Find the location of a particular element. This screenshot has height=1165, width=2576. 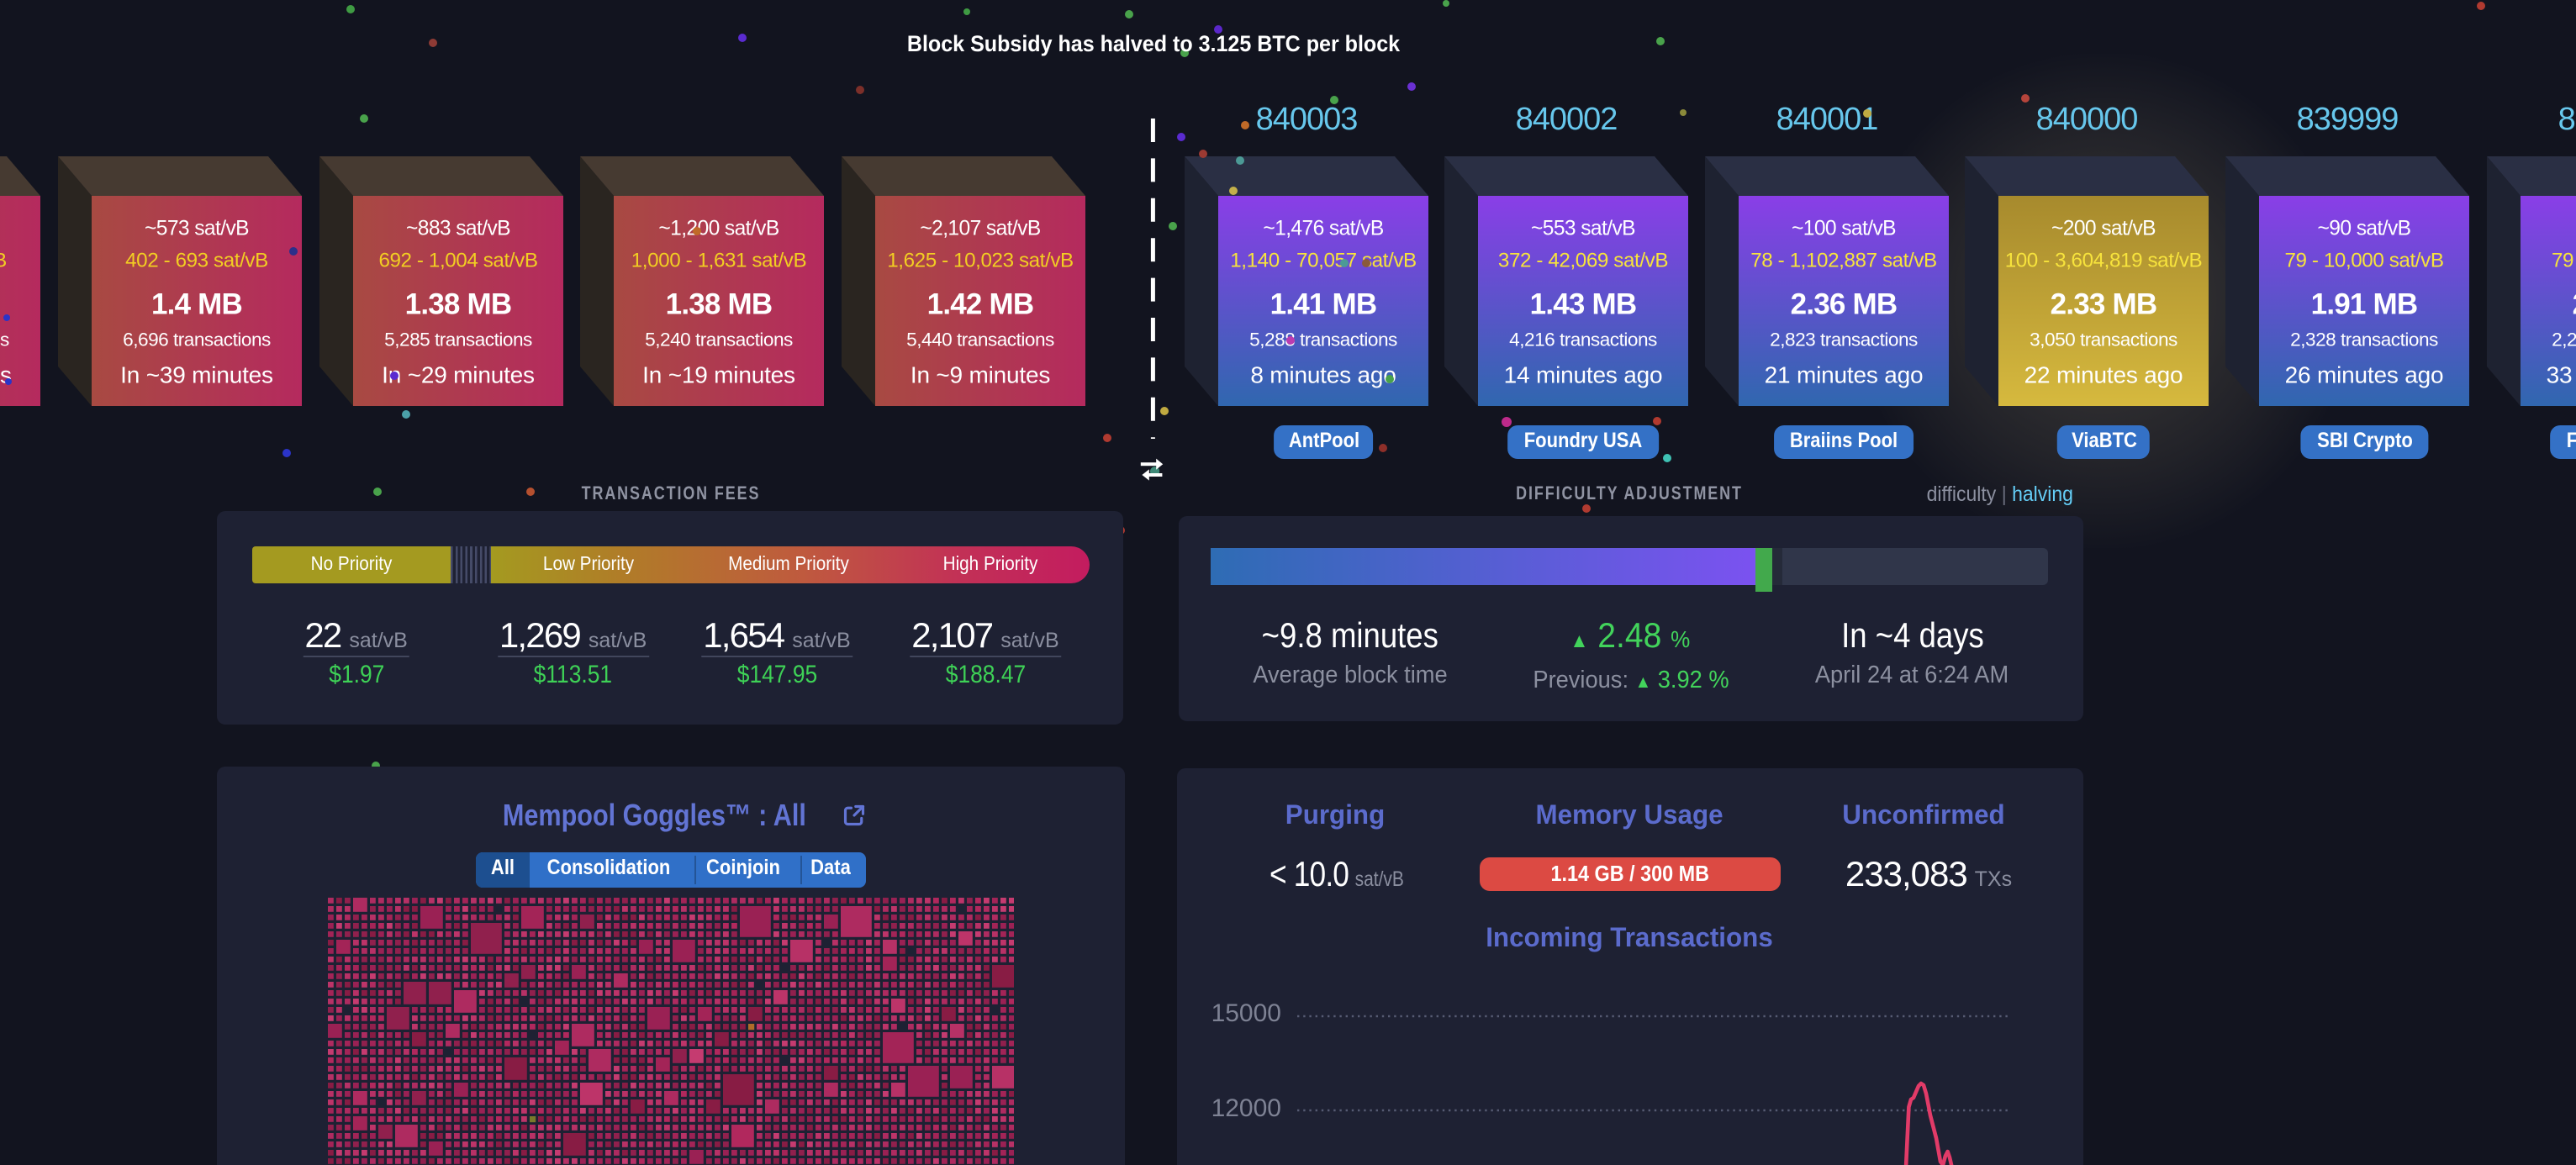

svg-text: In ~29 minutes is located at coordinates (459, 374).